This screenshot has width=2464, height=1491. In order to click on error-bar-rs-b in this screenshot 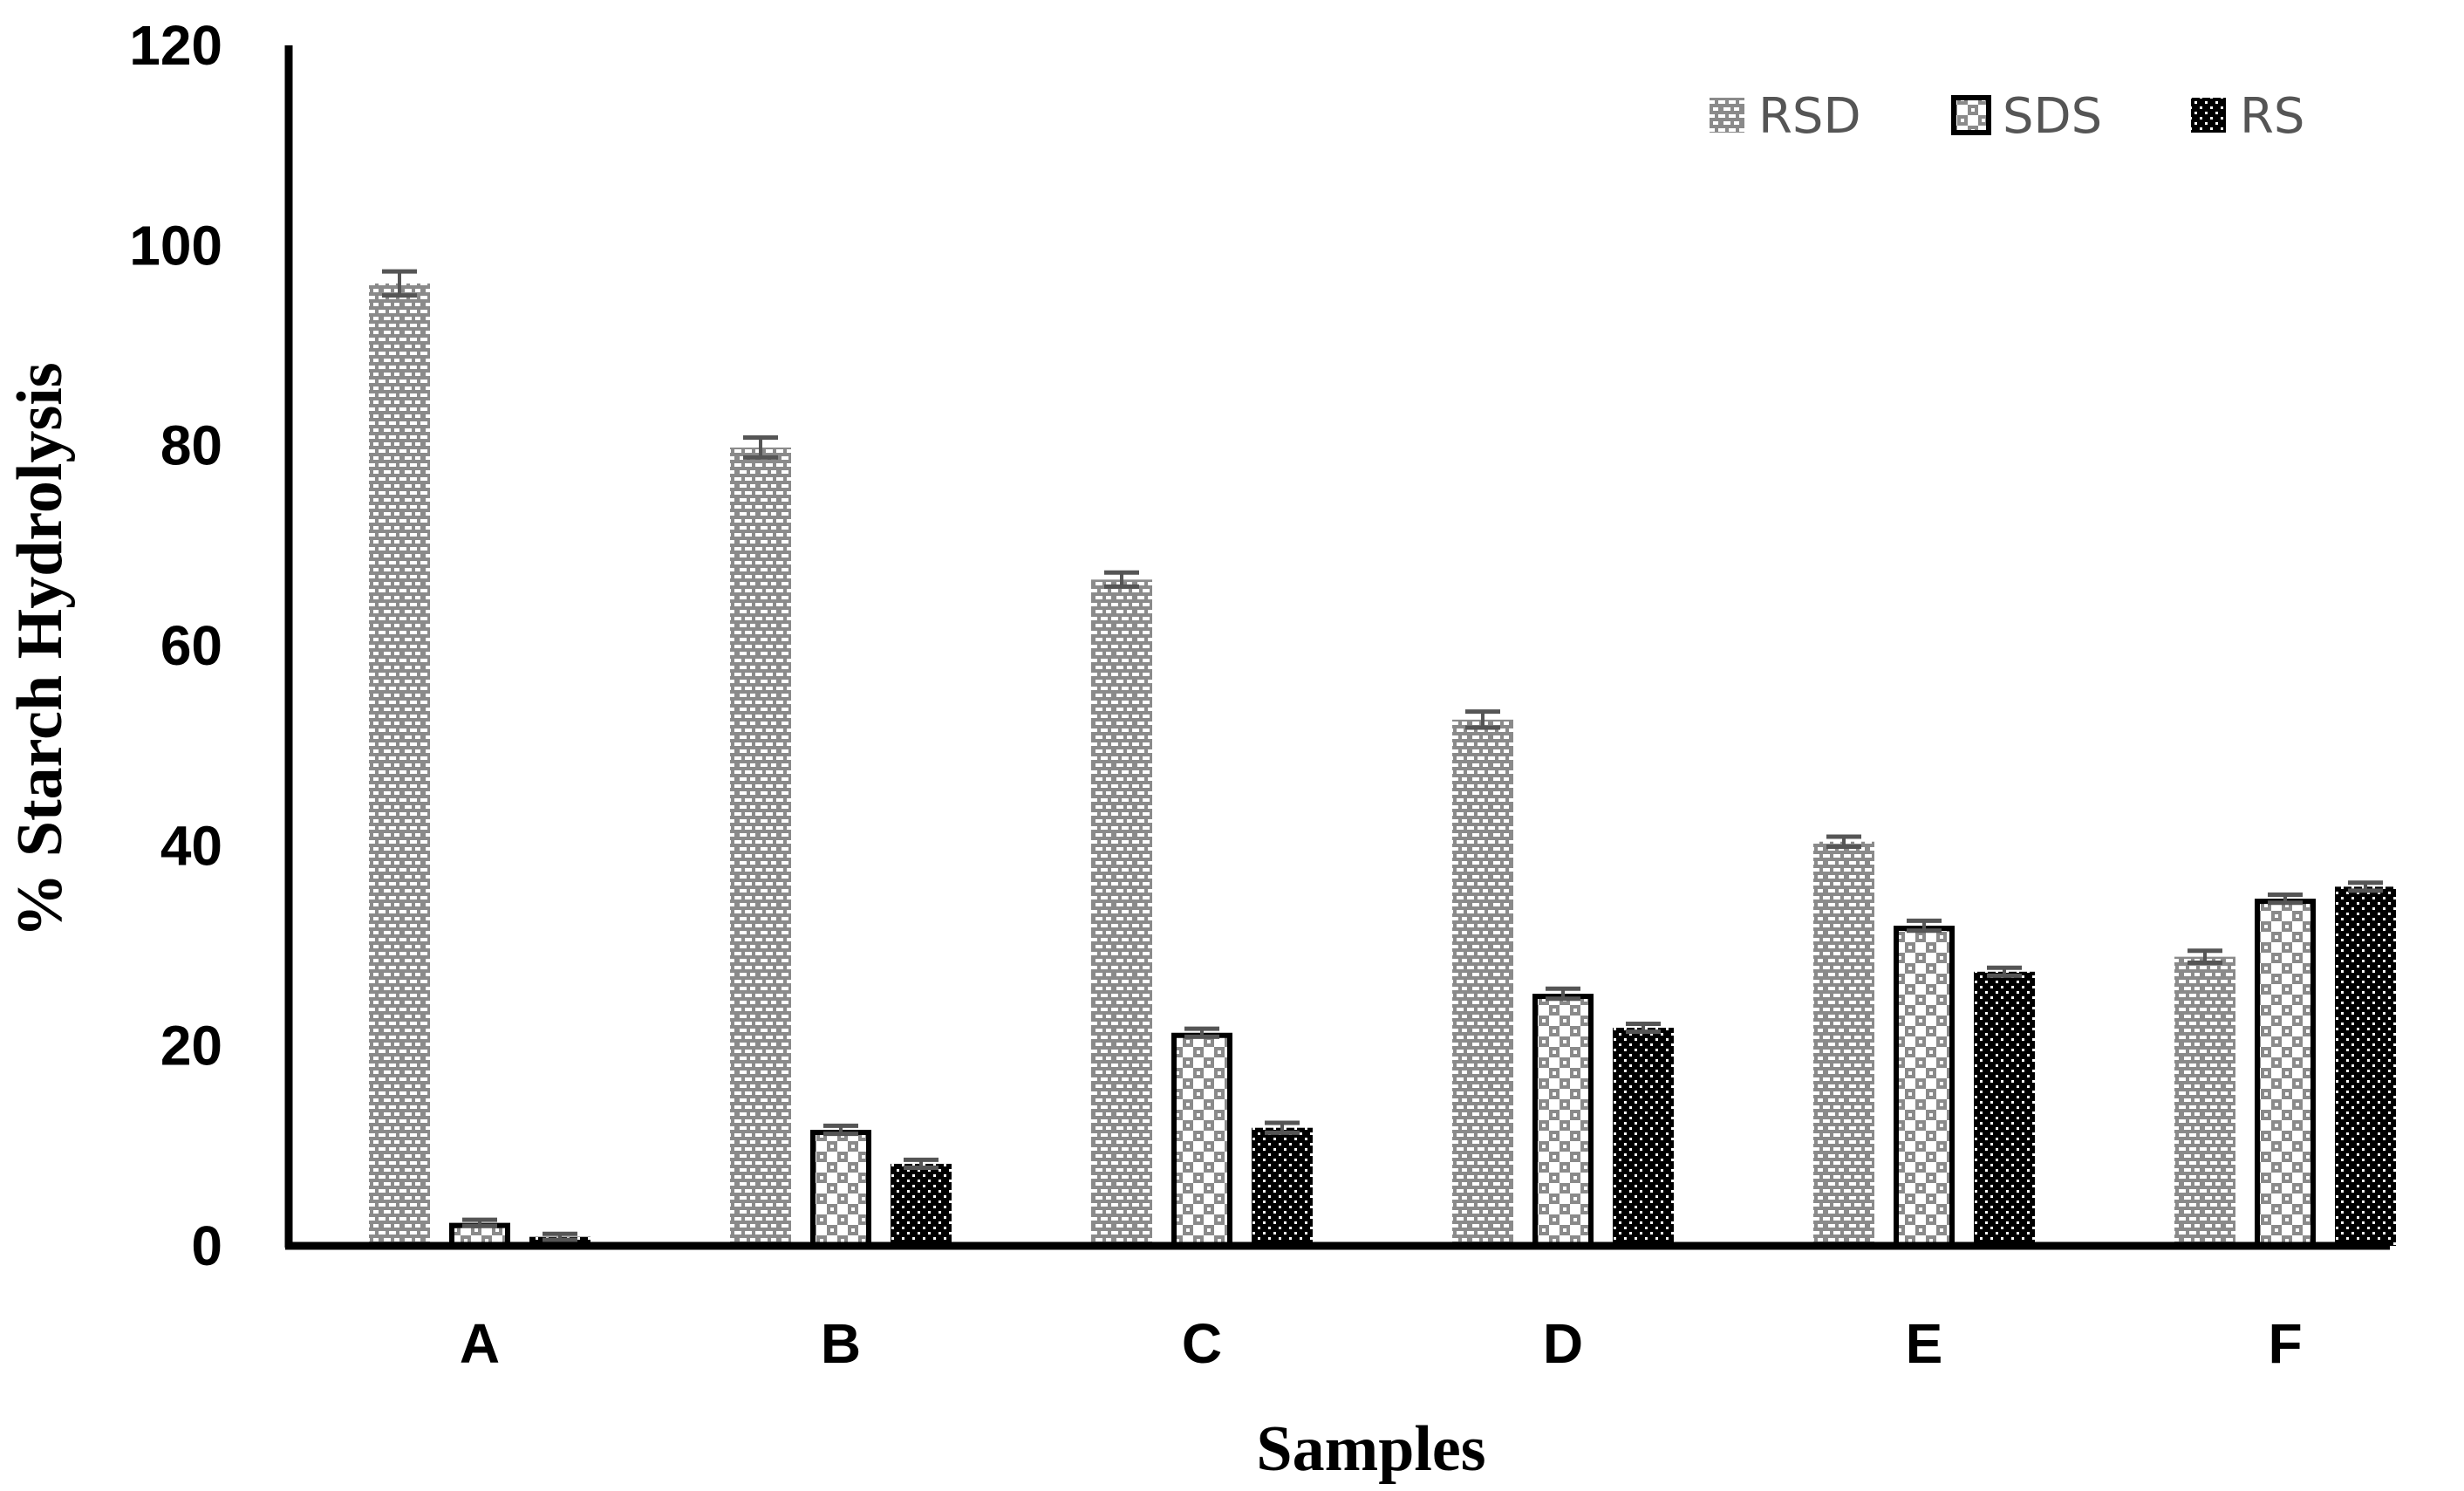, I will do `click(921, 1164)`.